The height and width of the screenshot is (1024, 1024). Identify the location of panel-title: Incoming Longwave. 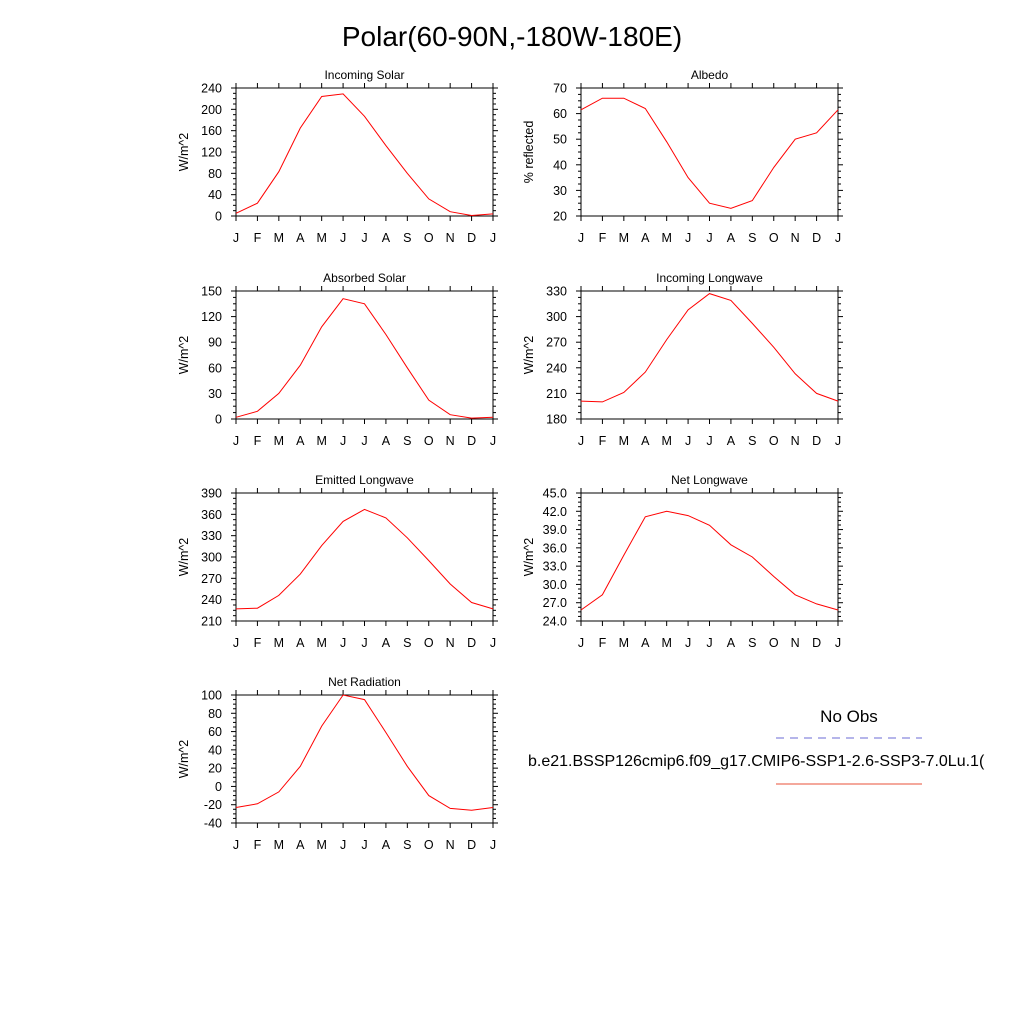
(709, 278).